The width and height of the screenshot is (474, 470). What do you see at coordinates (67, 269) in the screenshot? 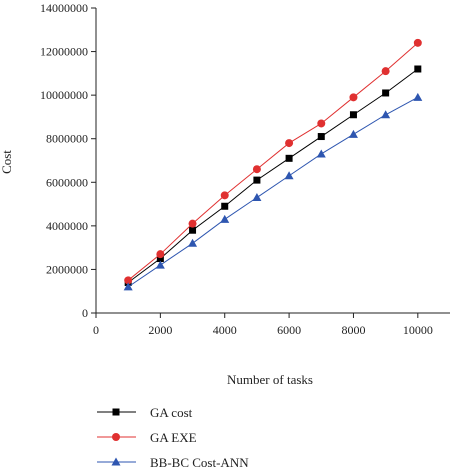
I see `y-tick-label: 2000000` at bounding box center [67, 269].